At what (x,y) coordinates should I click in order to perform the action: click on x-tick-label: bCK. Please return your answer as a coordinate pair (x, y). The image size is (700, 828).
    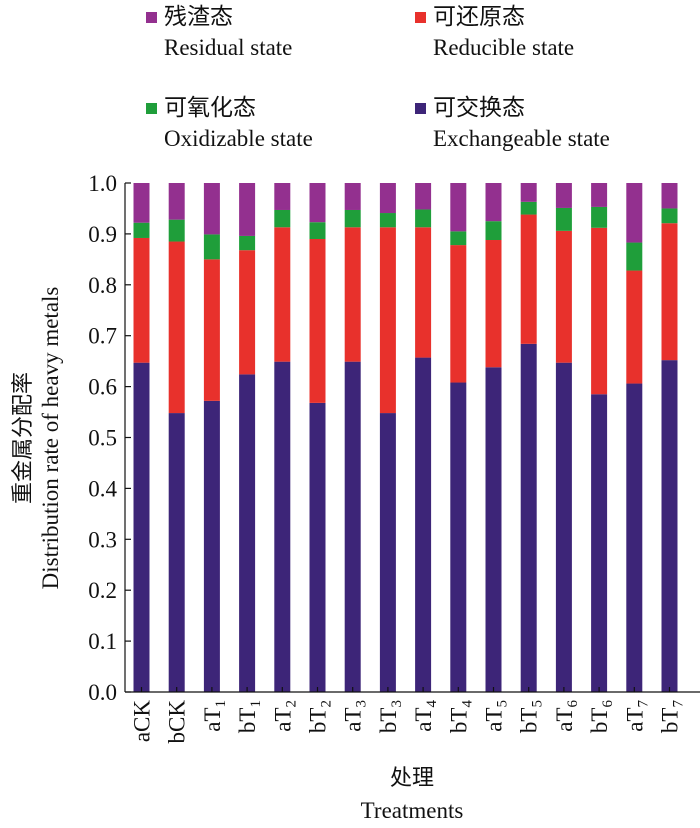
    Looking at the image, I should click on (177, 722).